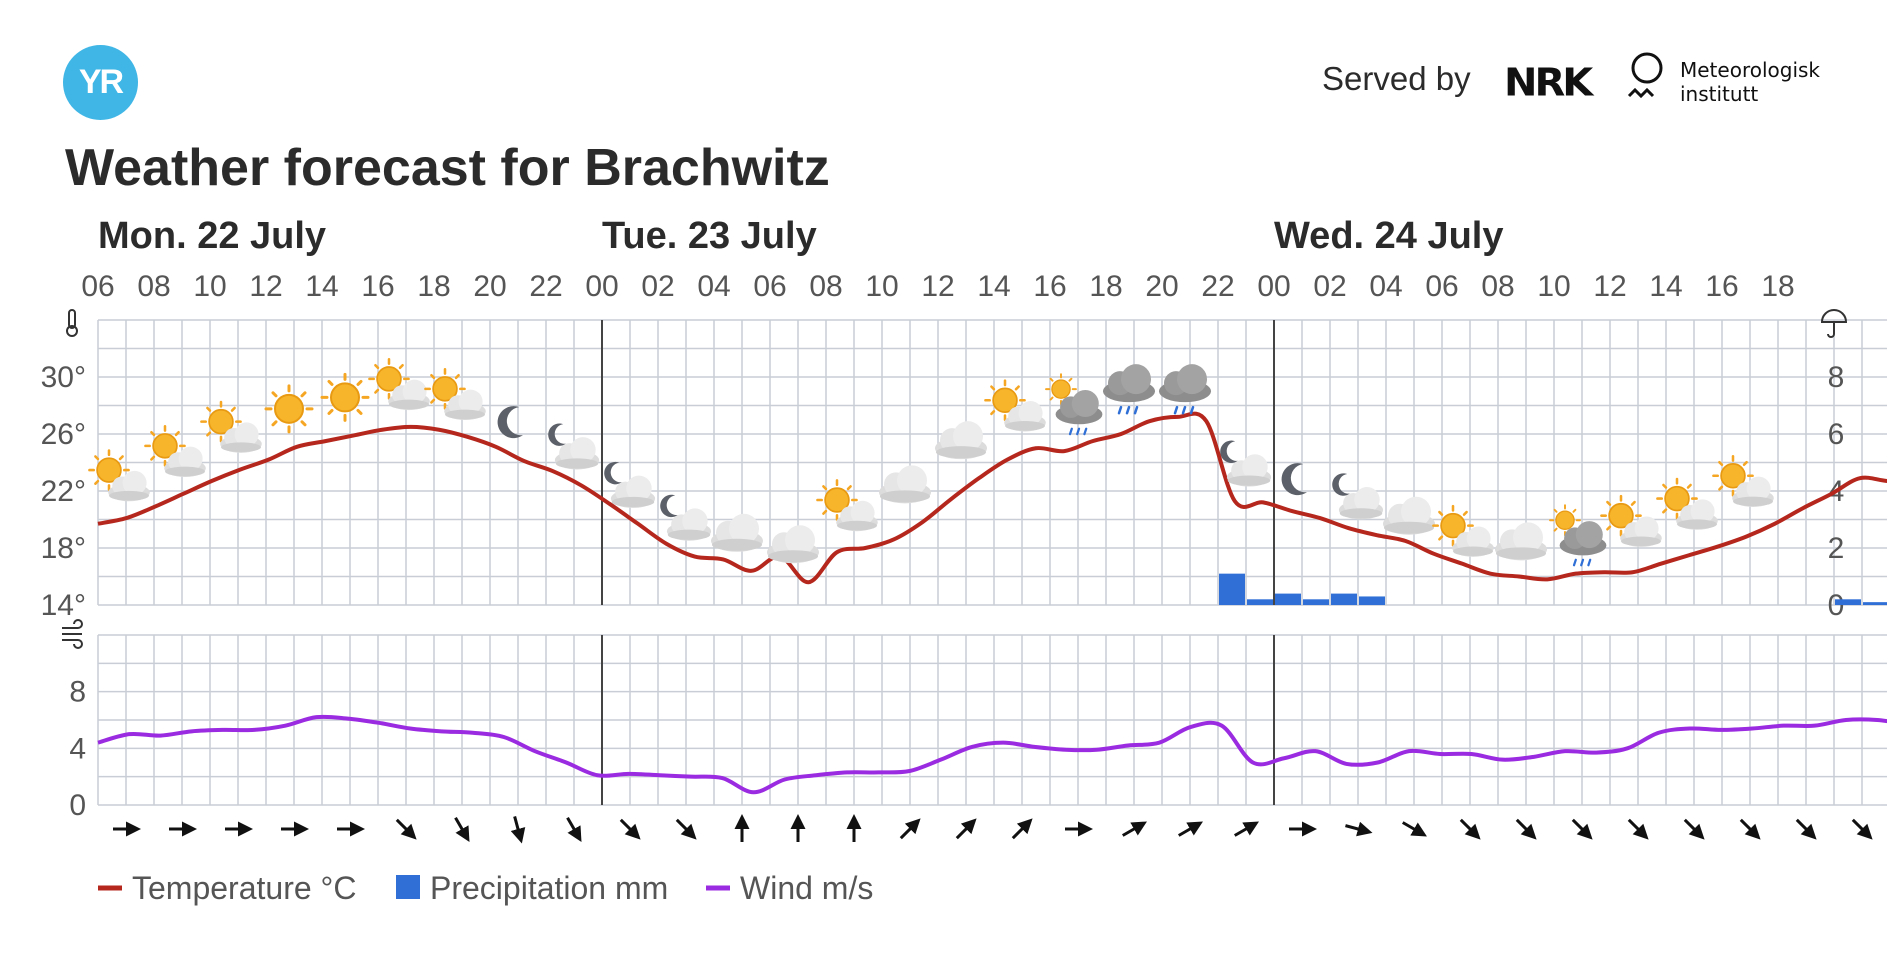 The height and width of the screenshot is (976, 1887). Describe the element at coordinates (63, 377) in the screenshot. I see `temperature-tick-label: 30°` at that location.